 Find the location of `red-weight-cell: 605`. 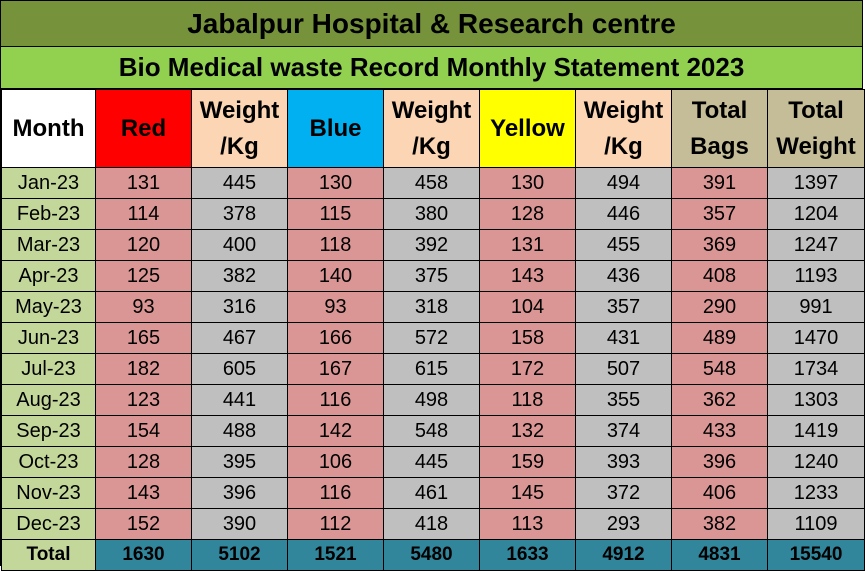

red-weight-cell: 605 is located at coordinates (239, 369).